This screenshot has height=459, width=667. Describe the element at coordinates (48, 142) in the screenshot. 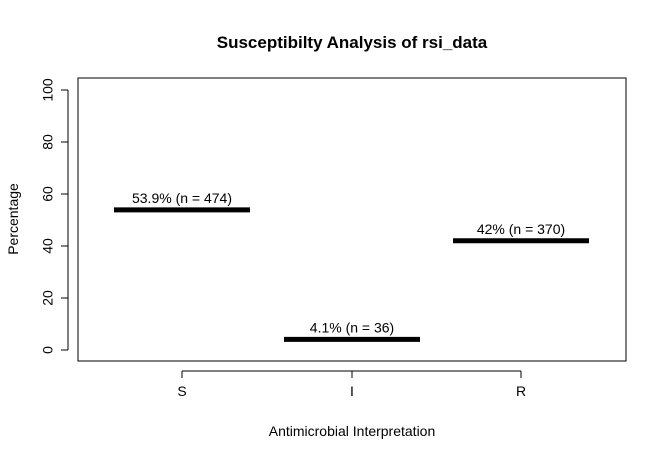

I see `y-tick-label: 80` at that location.